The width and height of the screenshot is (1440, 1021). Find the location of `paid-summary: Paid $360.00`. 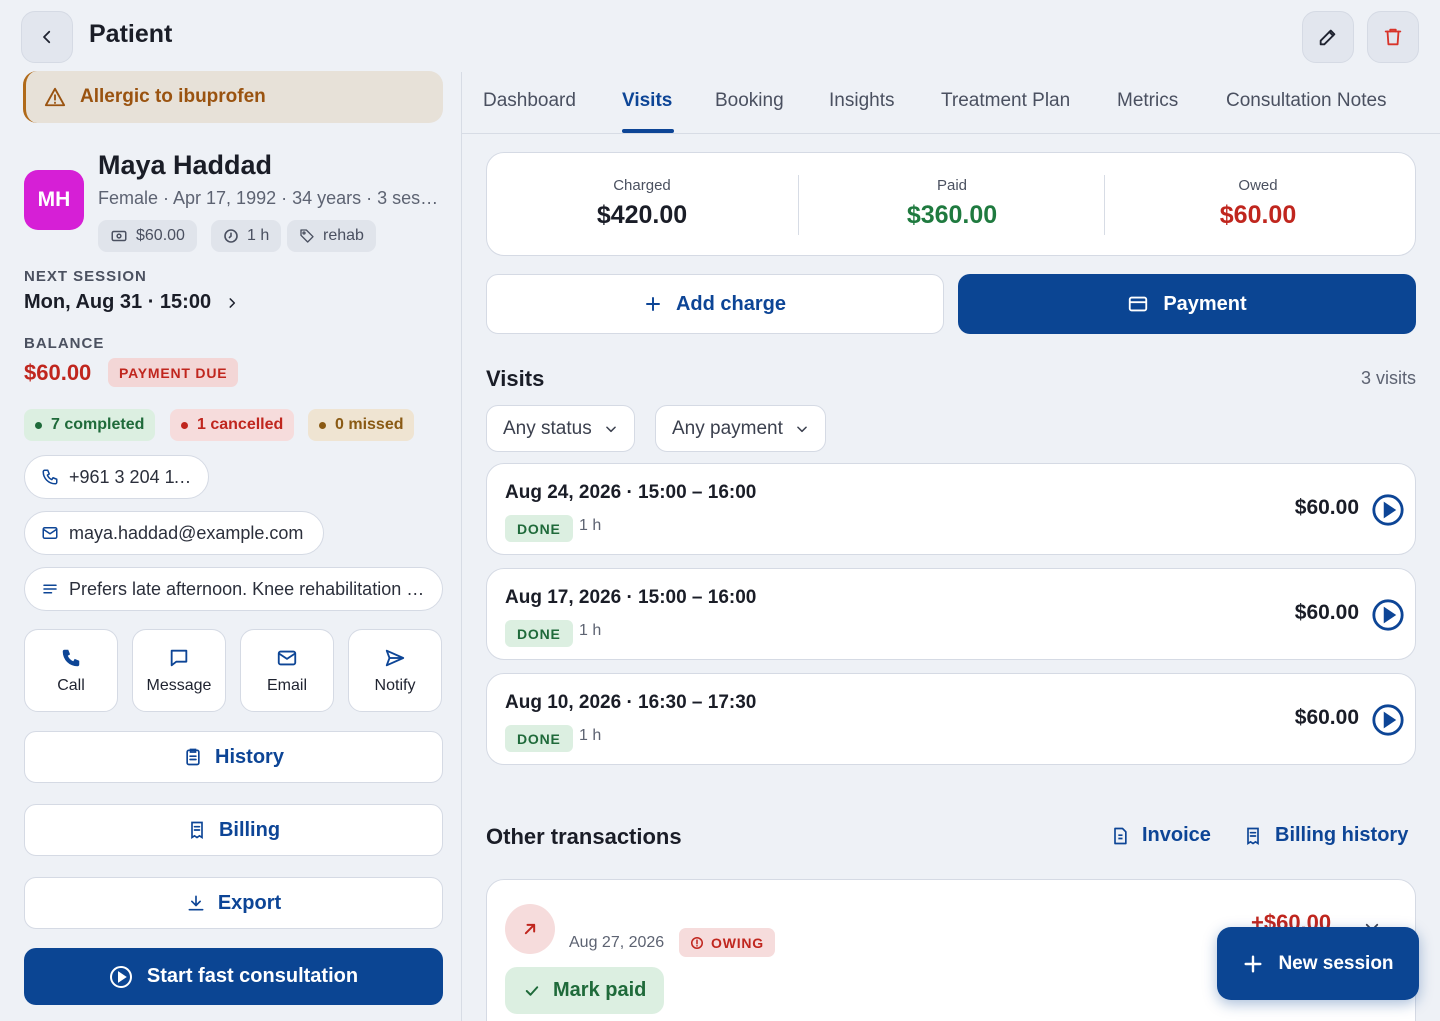

paid-summary: Paid $360.00 is located at coordinates (952, 205).